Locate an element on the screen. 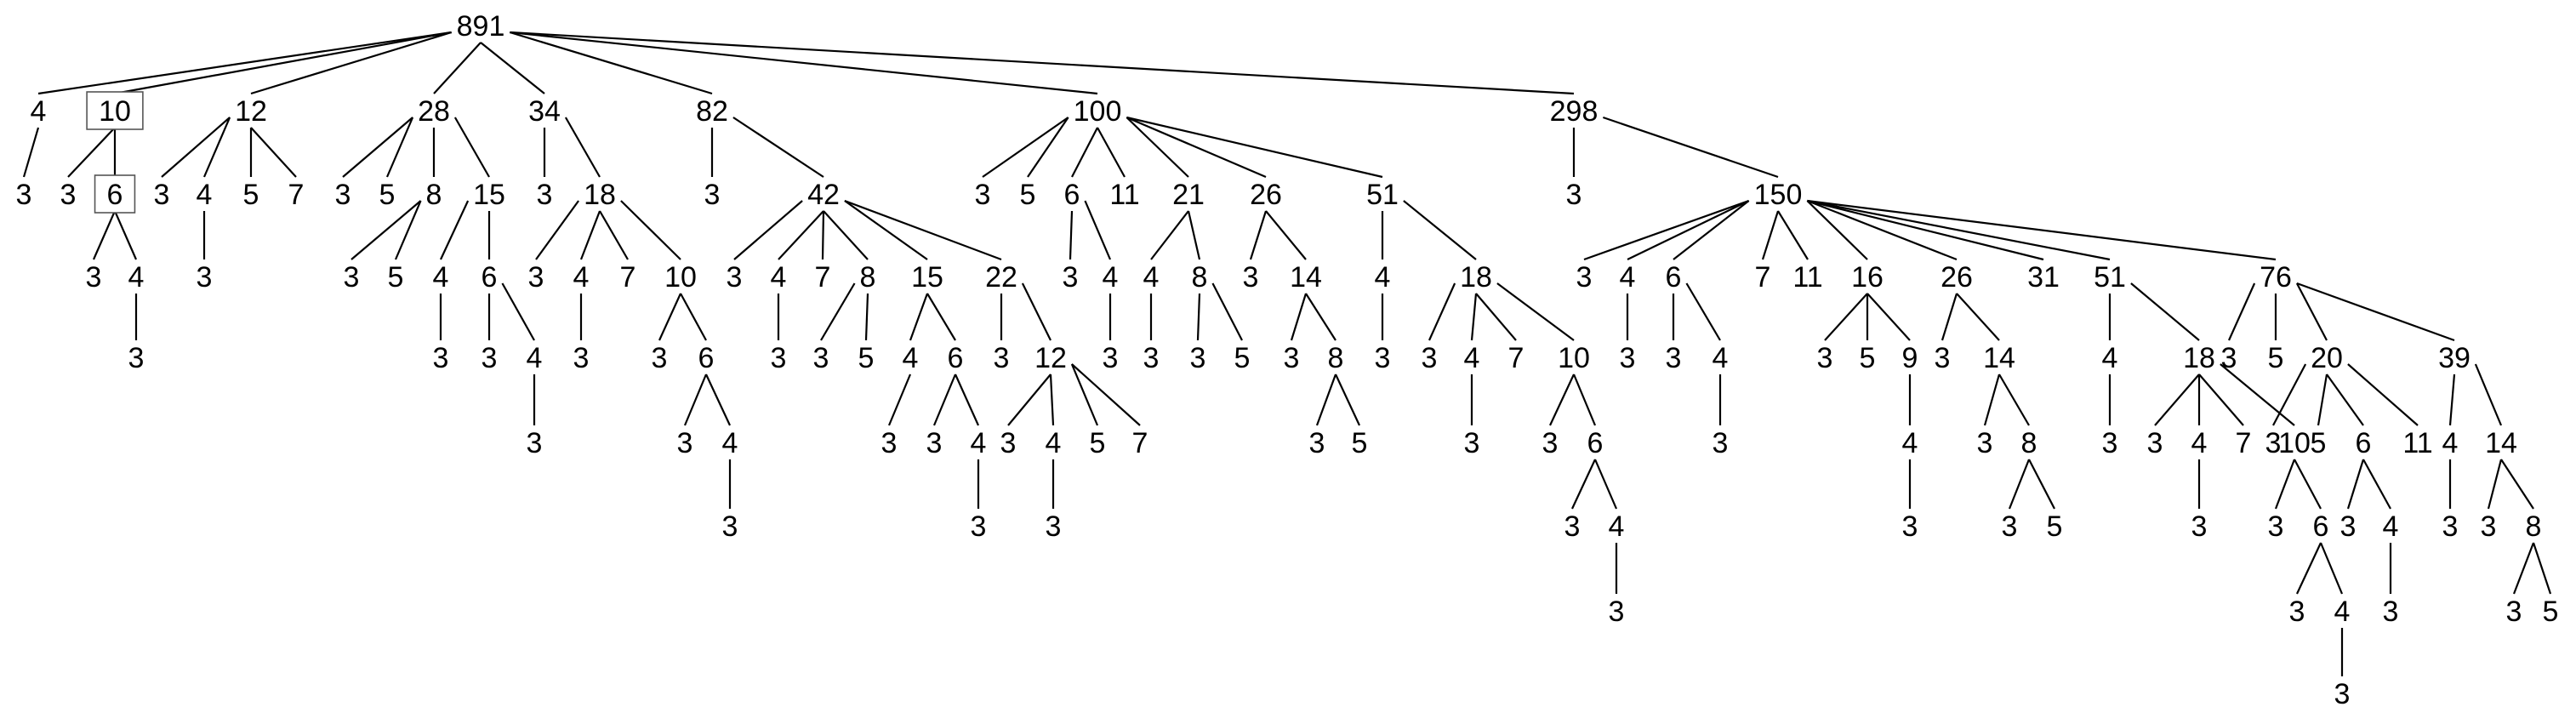 This screenshot has height=724, width=2576. tree-node: 42 is located at coordinates (824, 195).